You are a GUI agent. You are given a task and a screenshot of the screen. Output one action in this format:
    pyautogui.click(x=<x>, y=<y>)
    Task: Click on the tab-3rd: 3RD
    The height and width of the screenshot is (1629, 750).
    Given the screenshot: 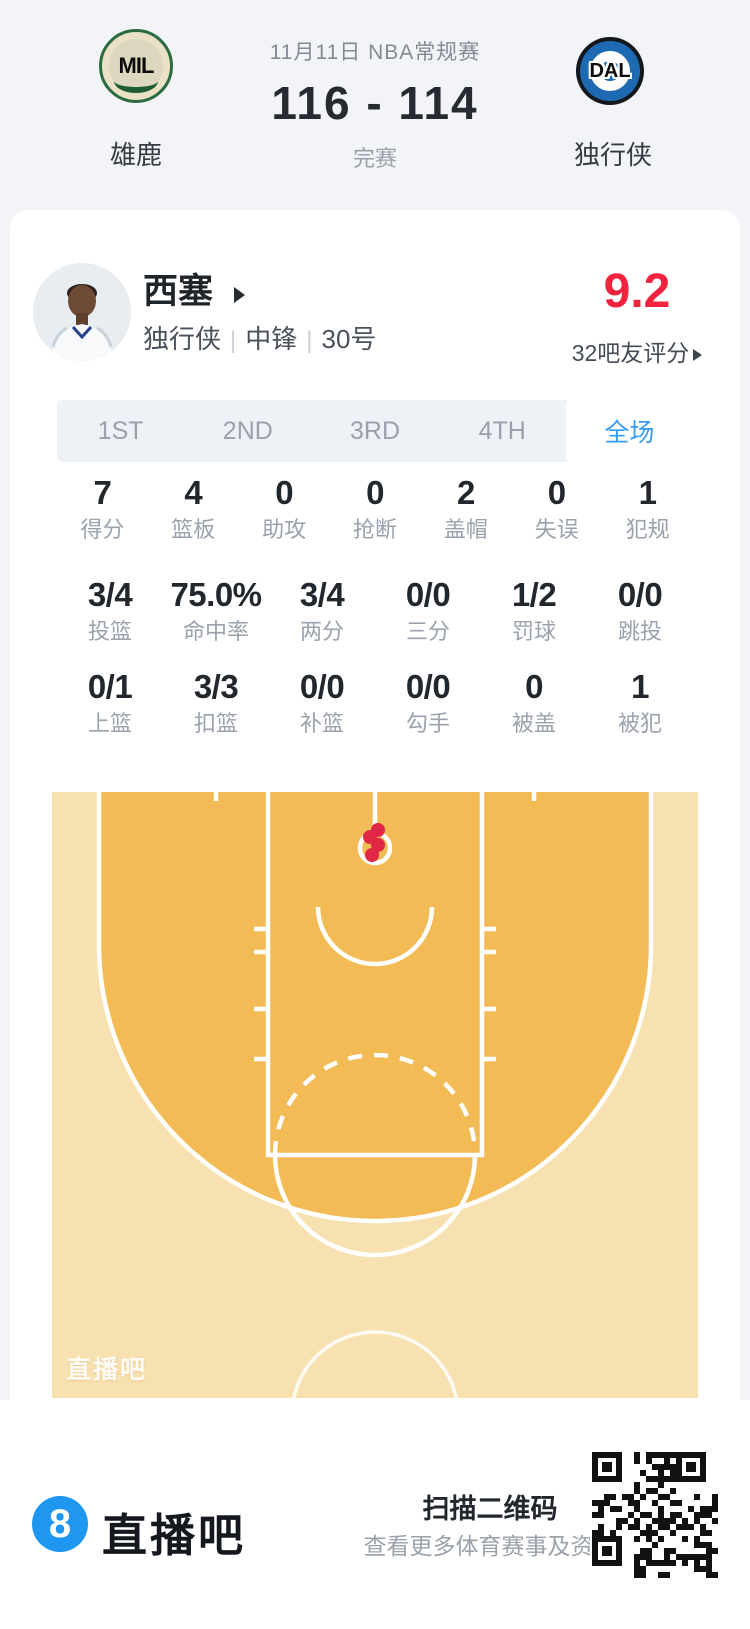 What is the action you would take?
    pyautogui.click(x=375, y=430)
    